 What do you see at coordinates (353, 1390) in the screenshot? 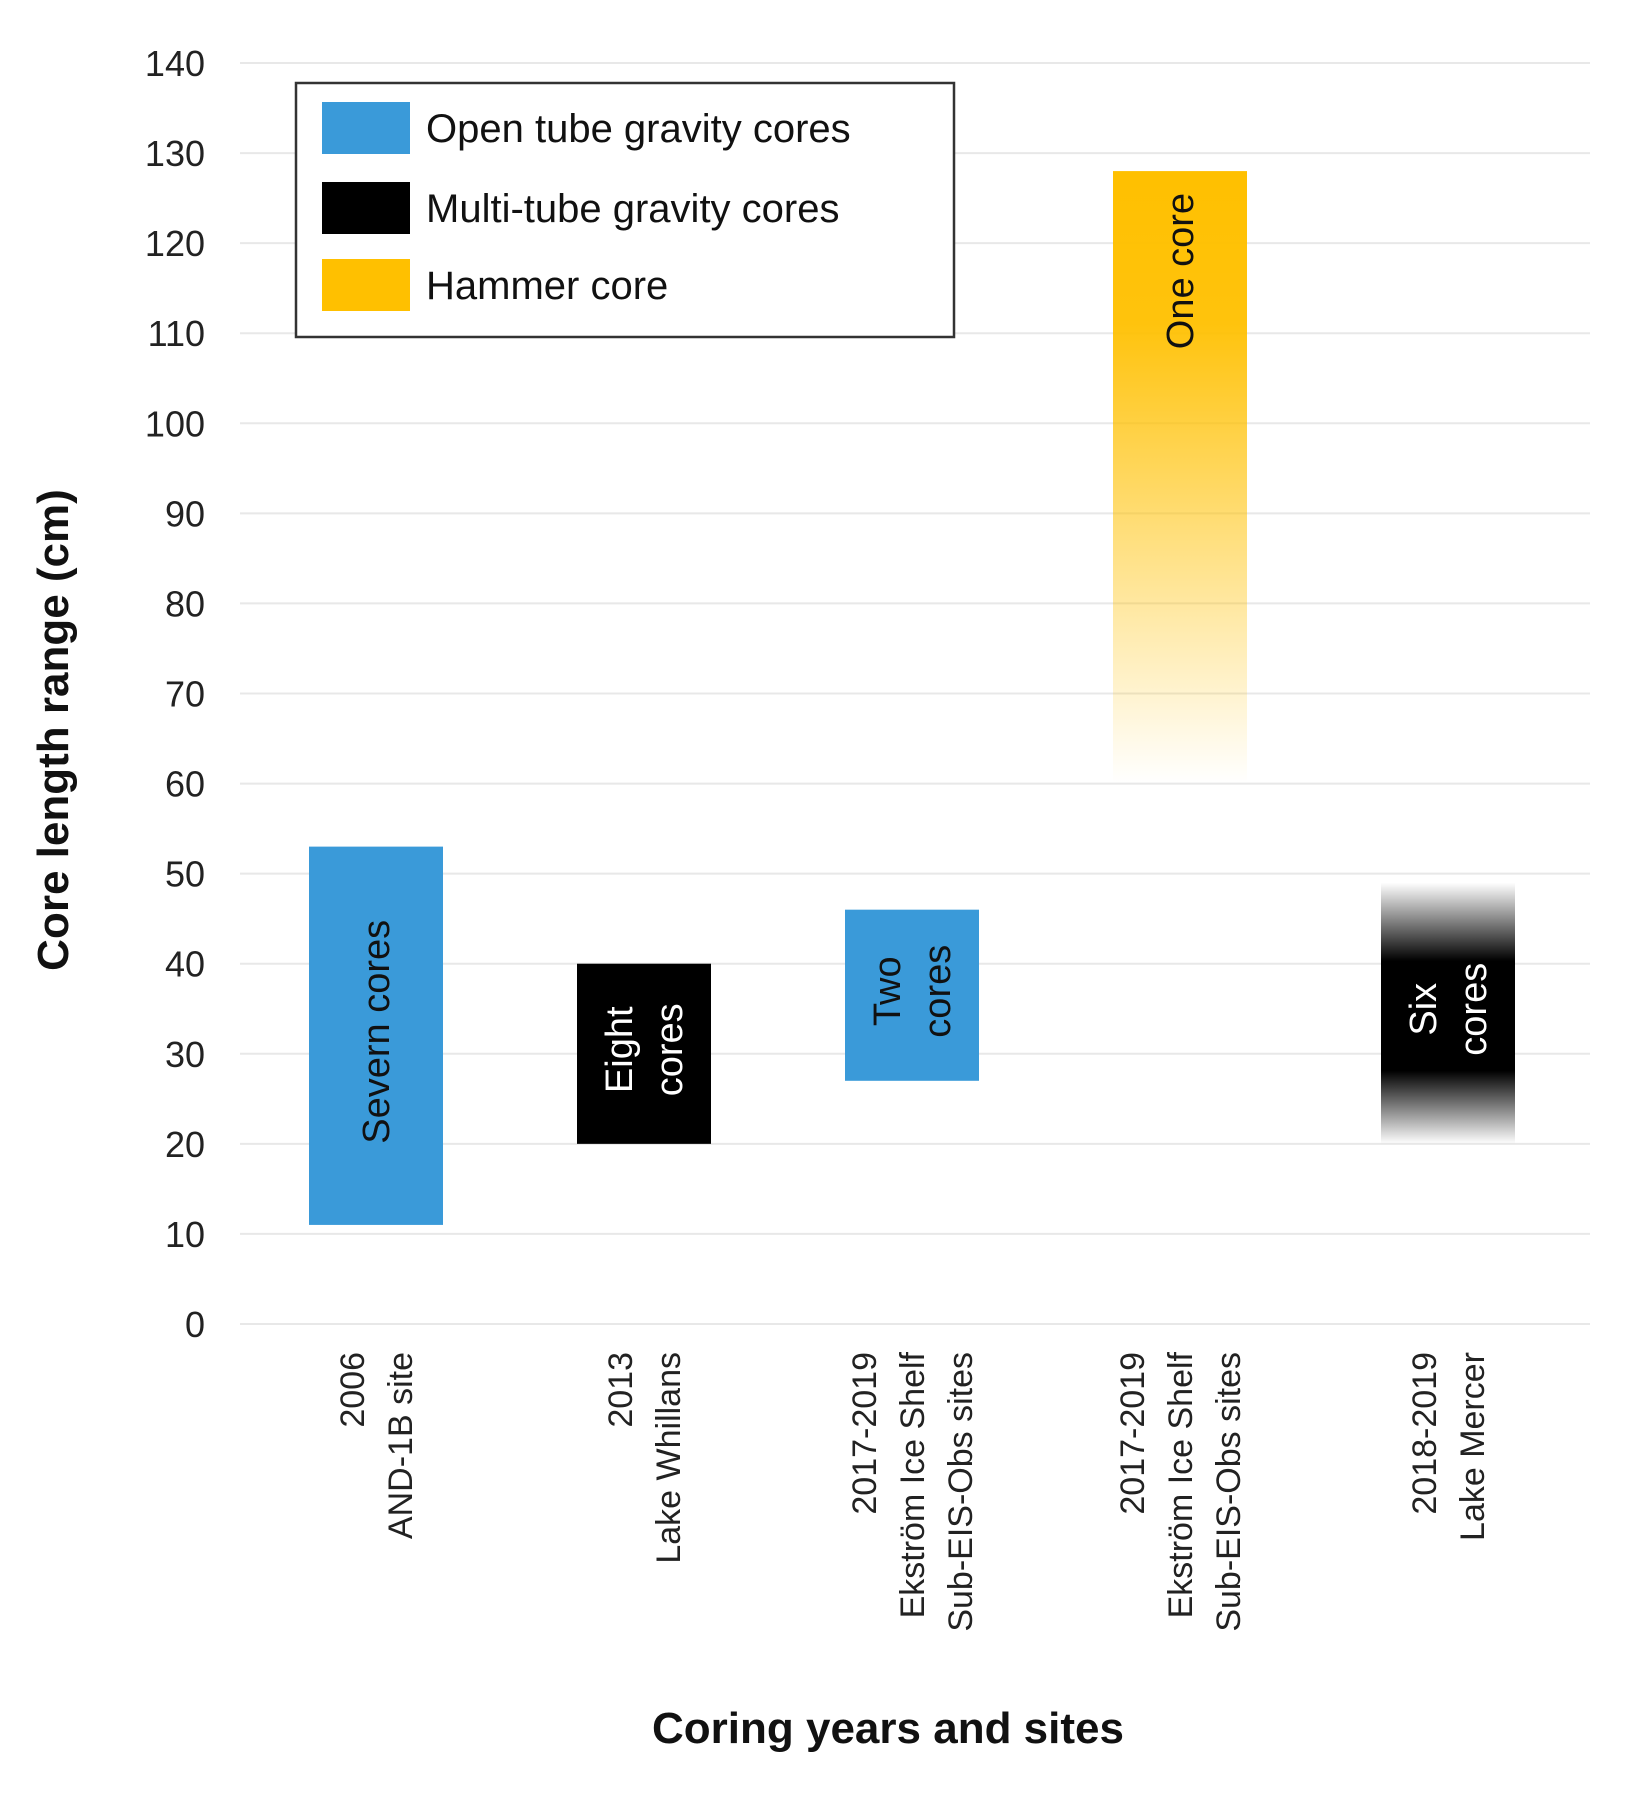
I see `x-tick-label: 2006` at bounding box center [353, 1390].